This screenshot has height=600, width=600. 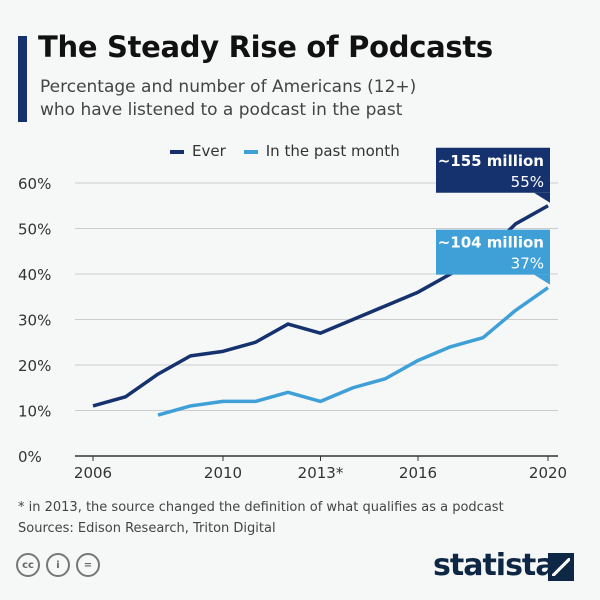 I want to click on x-tick-label: 2020, so click(x=548, y=473).